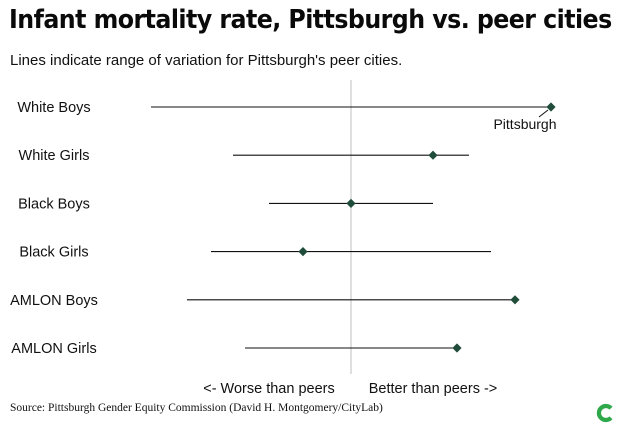 This screenshot has width=620, height=428. Describe the element at coordinates (543, 113) in the screenshot. I see `annotation-leader` at that location.